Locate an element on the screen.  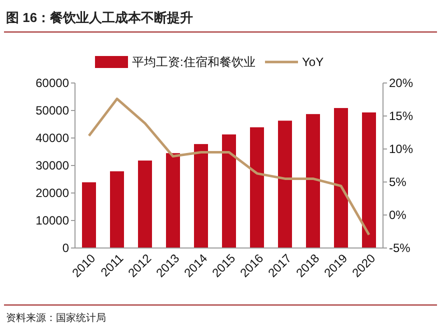
y-tick-label: 20000 is located at coordinates (53, 193).